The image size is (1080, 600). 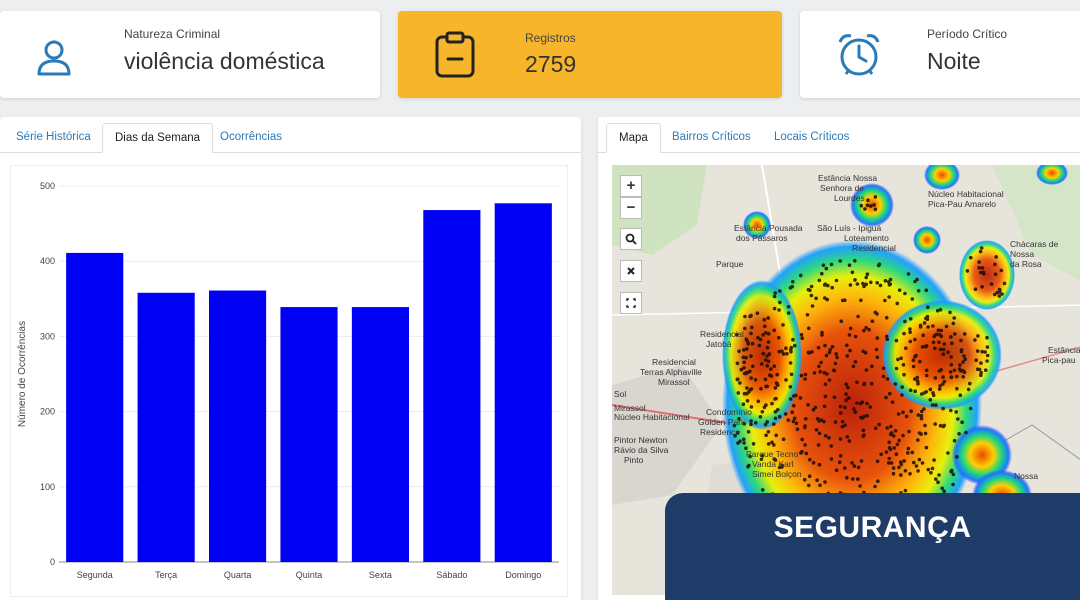 I want to click on zoom-out-button: −, so click(x=631, y=208).